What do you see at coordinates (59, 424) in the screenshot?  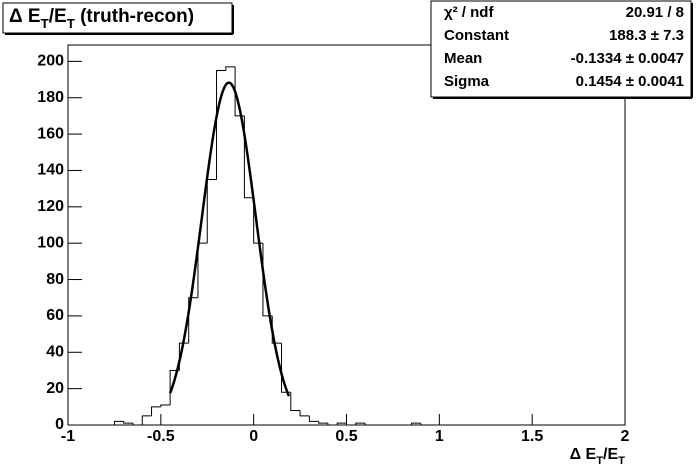 I see `y-tick-label: 0` at bounding box center [59, 424].